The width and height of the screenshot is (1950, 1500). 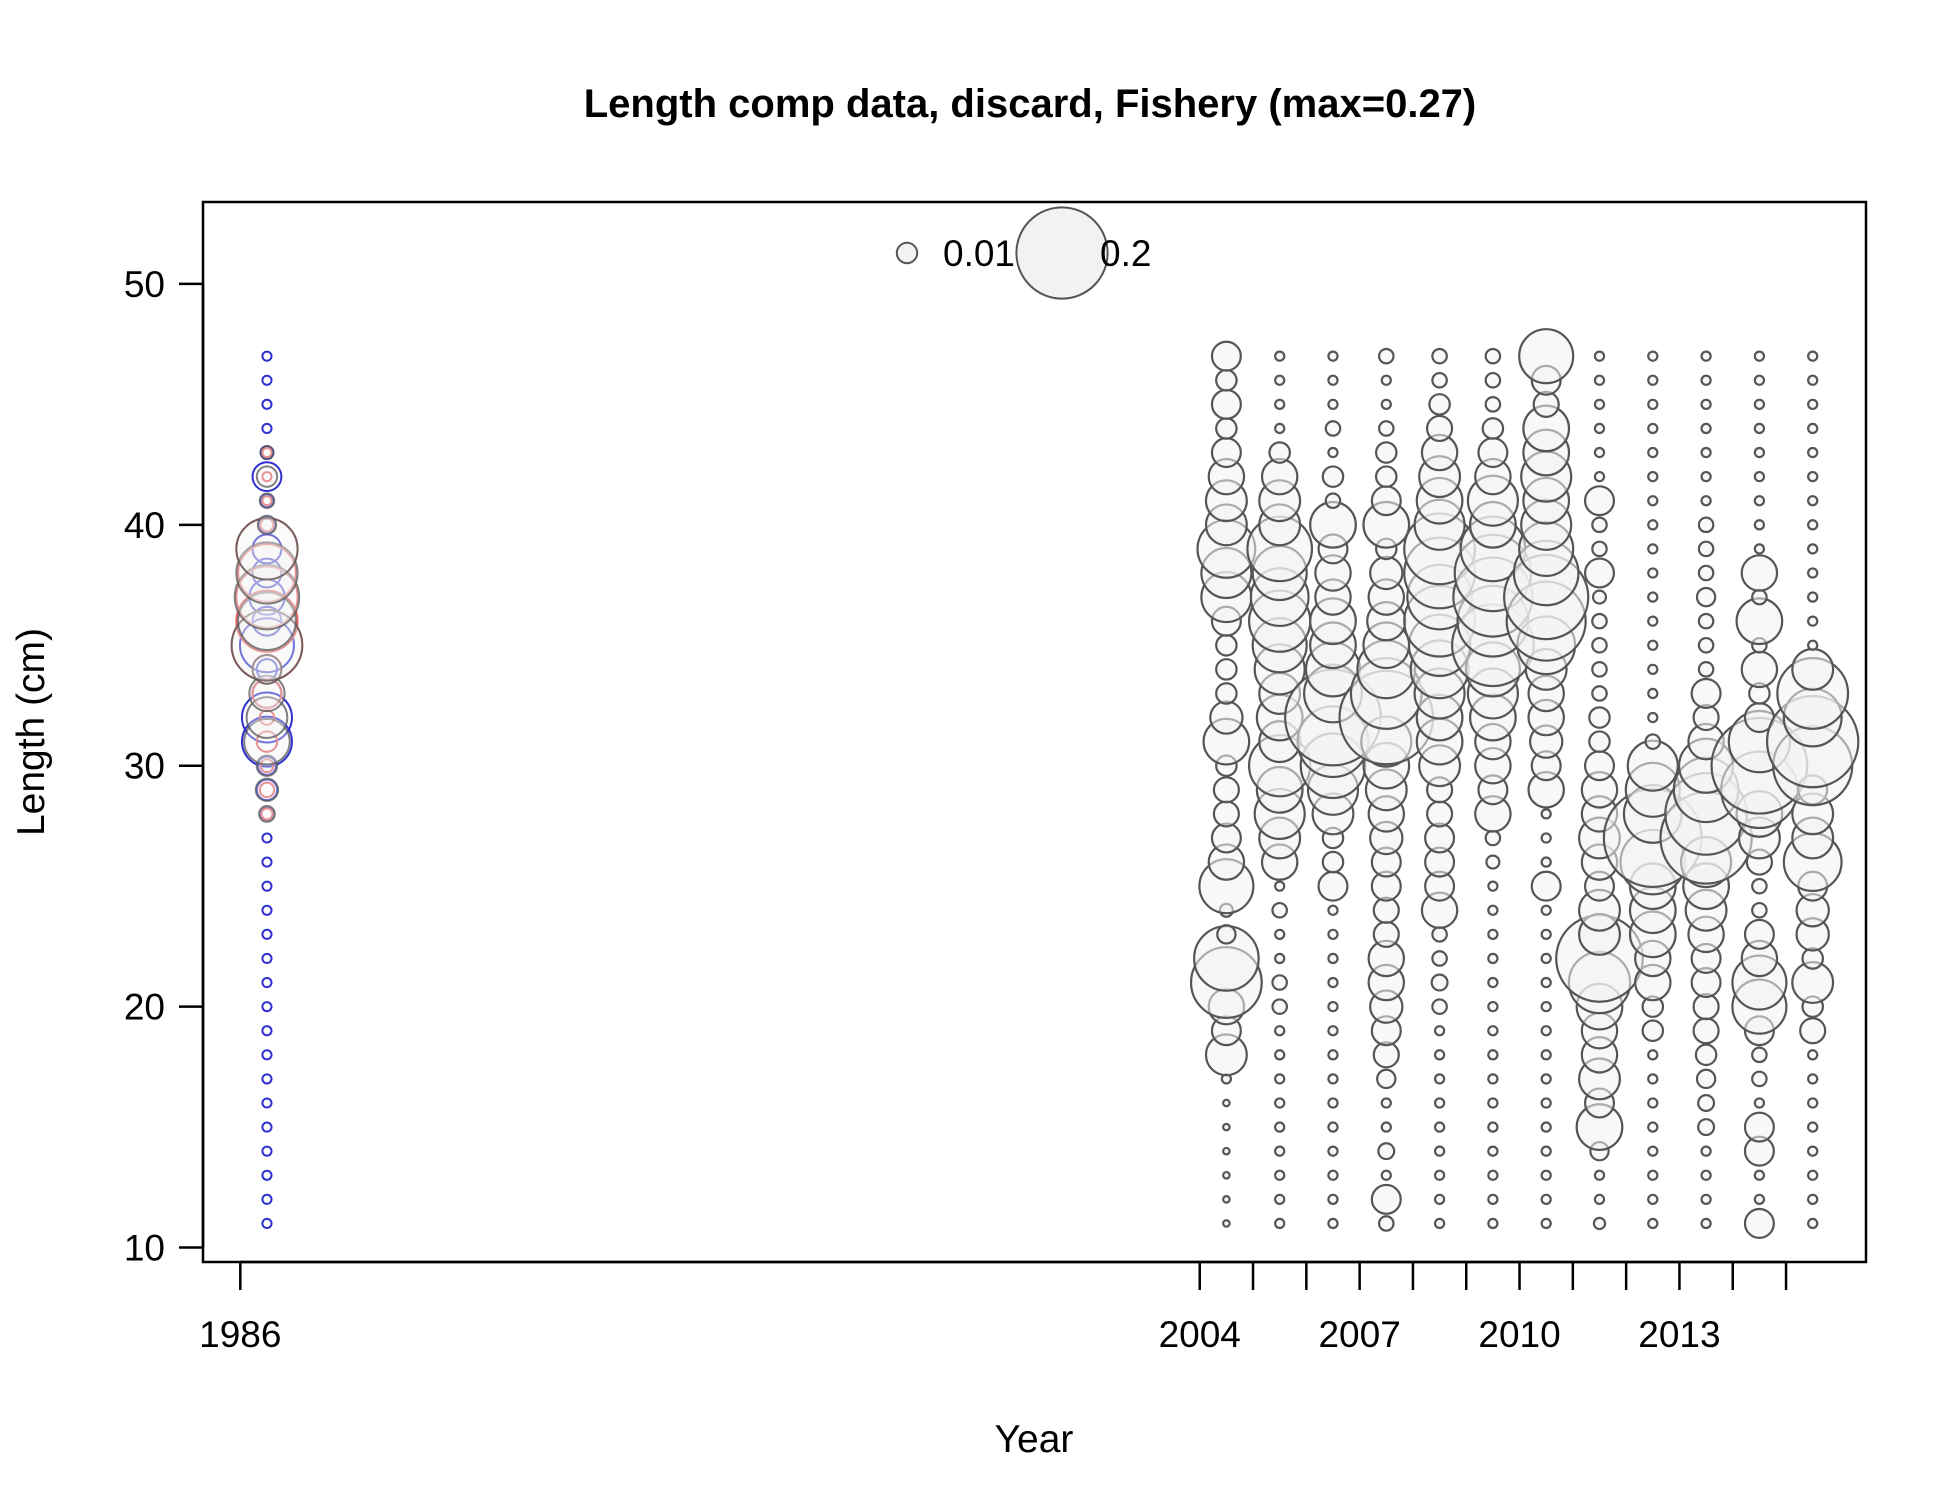 What do you see at coordinates (144, 1007) in the screenshot?
I see `y-tick-label: 20` at bounding box center [144, 1007].